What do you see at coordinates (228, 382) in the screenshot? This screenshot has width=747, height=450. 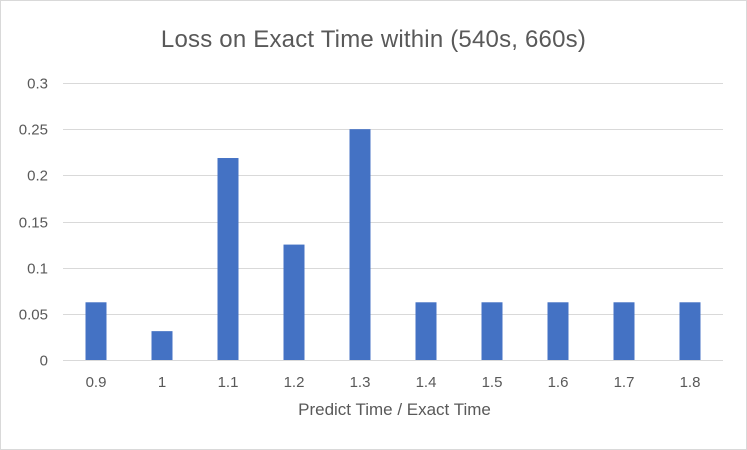 I see `x-tick-label: 1.1` at bounding box center [228, 382].